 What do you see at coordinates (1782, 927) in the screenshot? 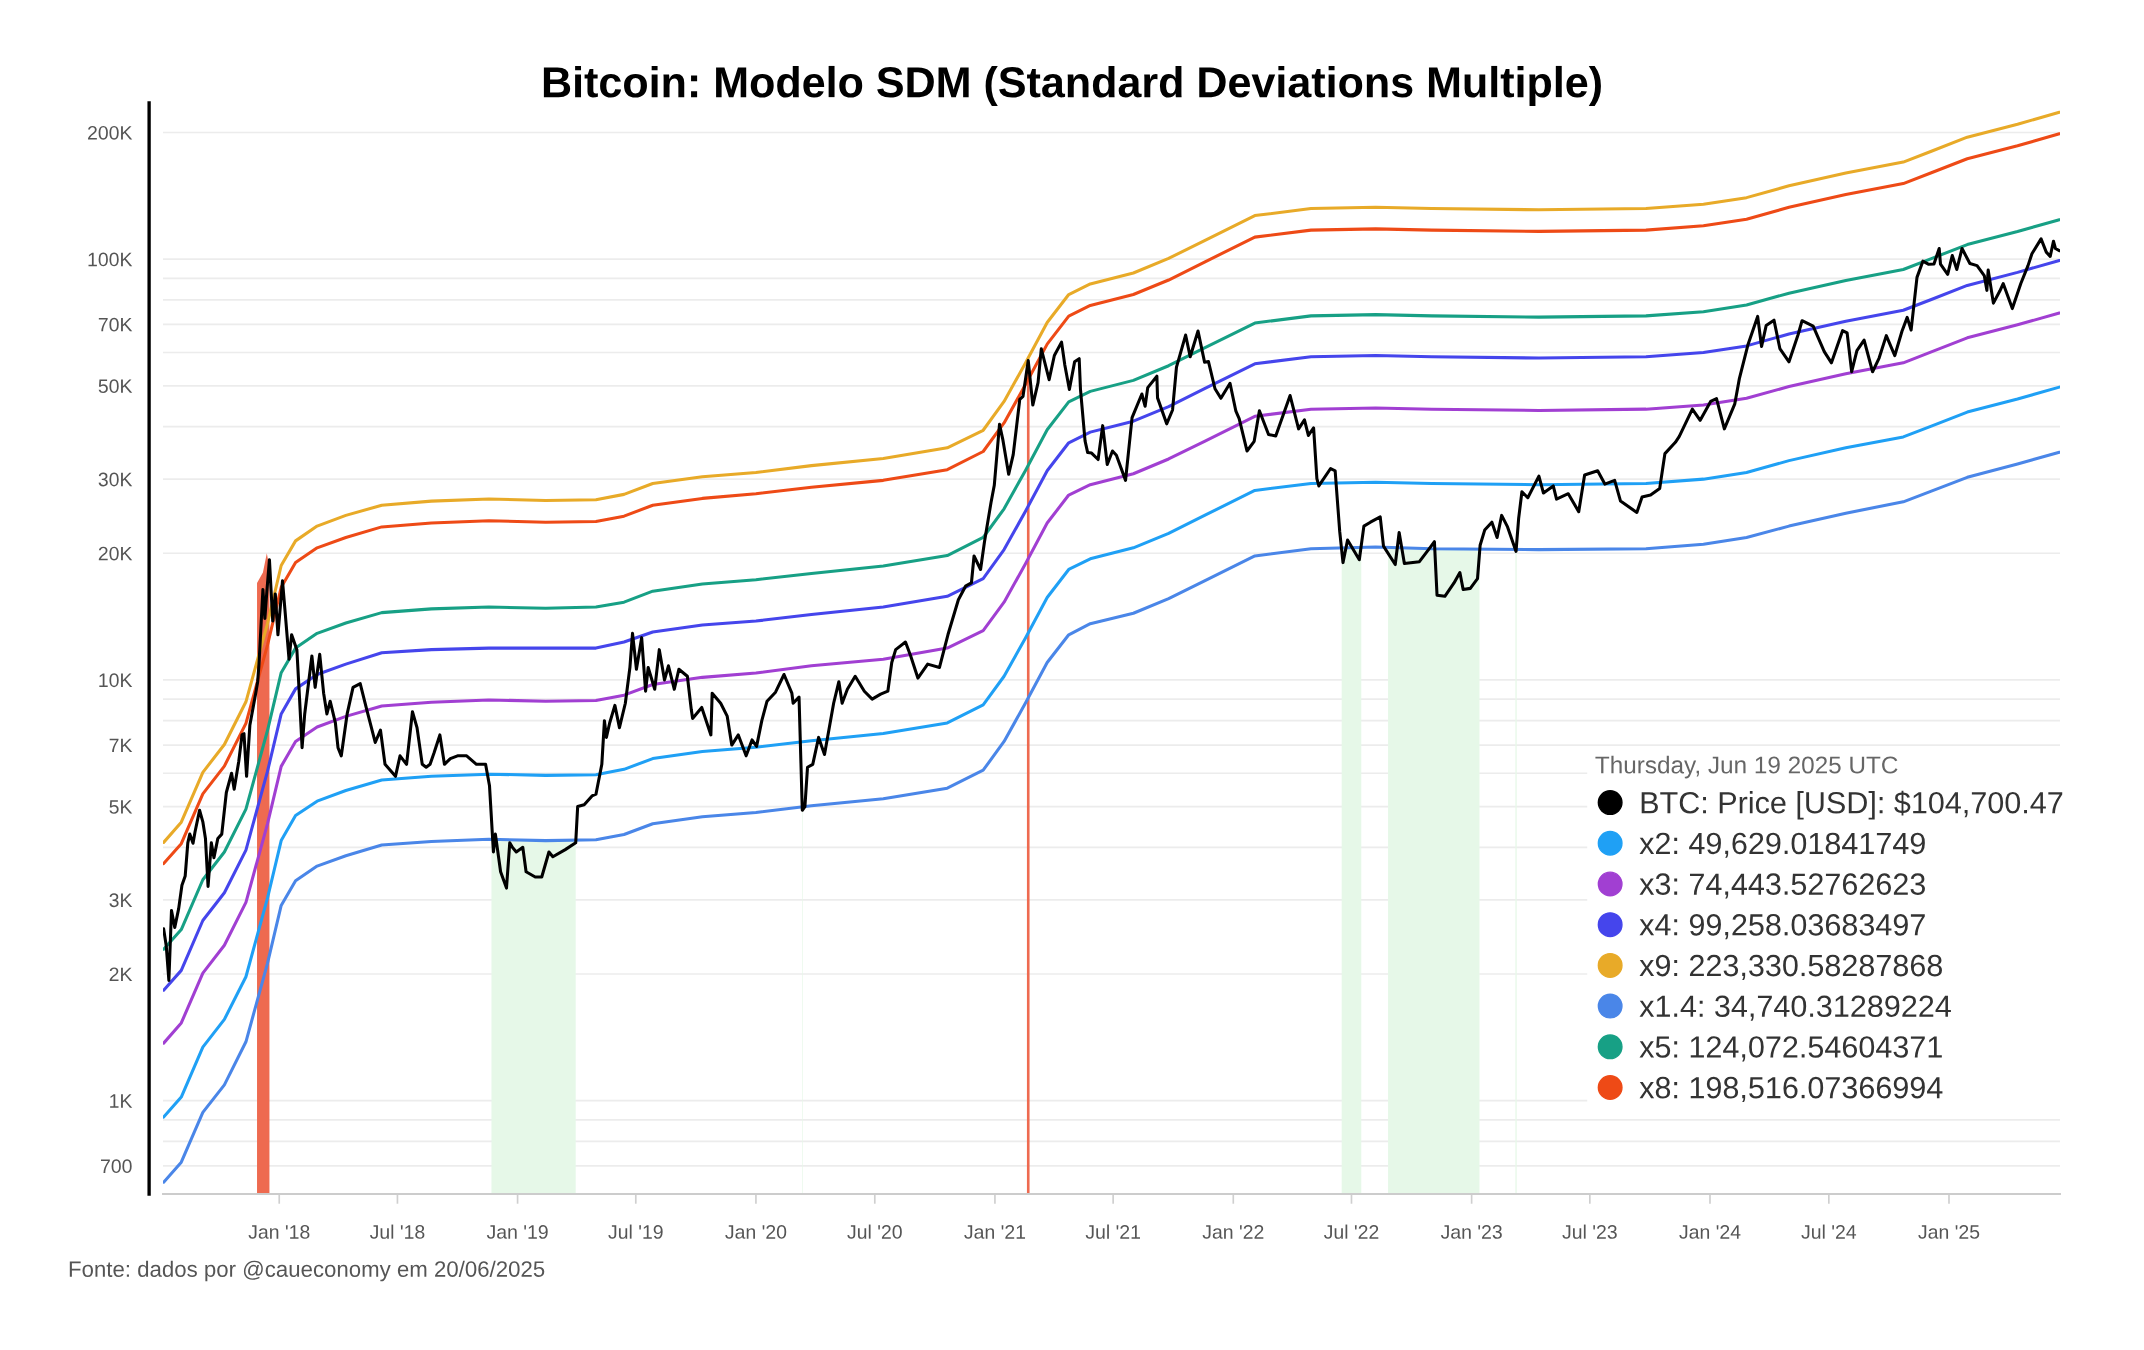
I see `legend-label: x4: 99,258.03683497` at bounding box center [1782, 927].